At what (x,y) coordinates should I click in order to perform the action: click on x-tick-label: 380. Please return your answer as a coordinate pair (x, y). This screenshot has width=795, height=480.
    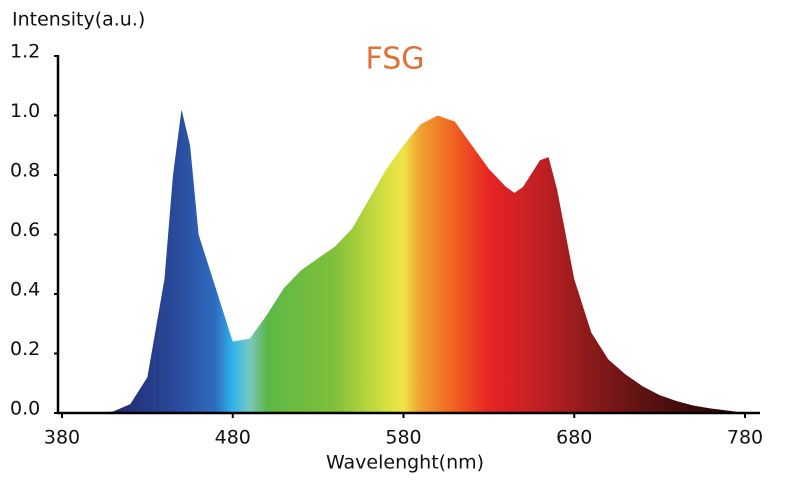
    Looking at the image, I should click on (62, 438).